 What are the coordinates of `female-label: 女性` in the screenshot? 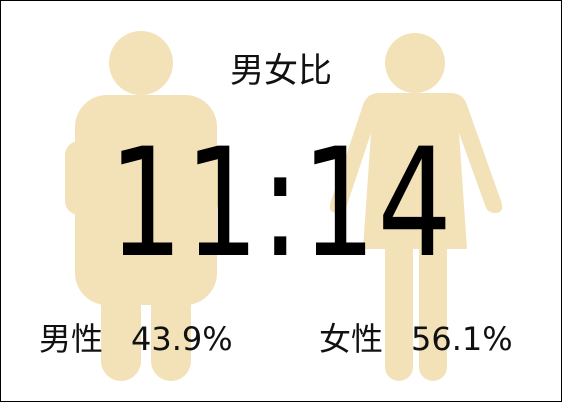 It's located at (351, 339).